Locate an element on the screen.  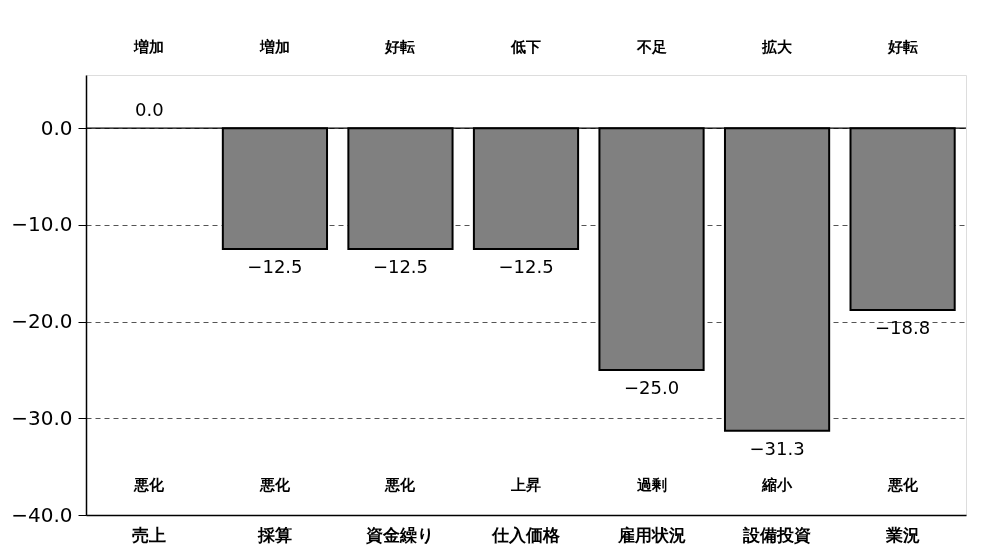
data-label: −25.0 is located at coordinates (651, 387).